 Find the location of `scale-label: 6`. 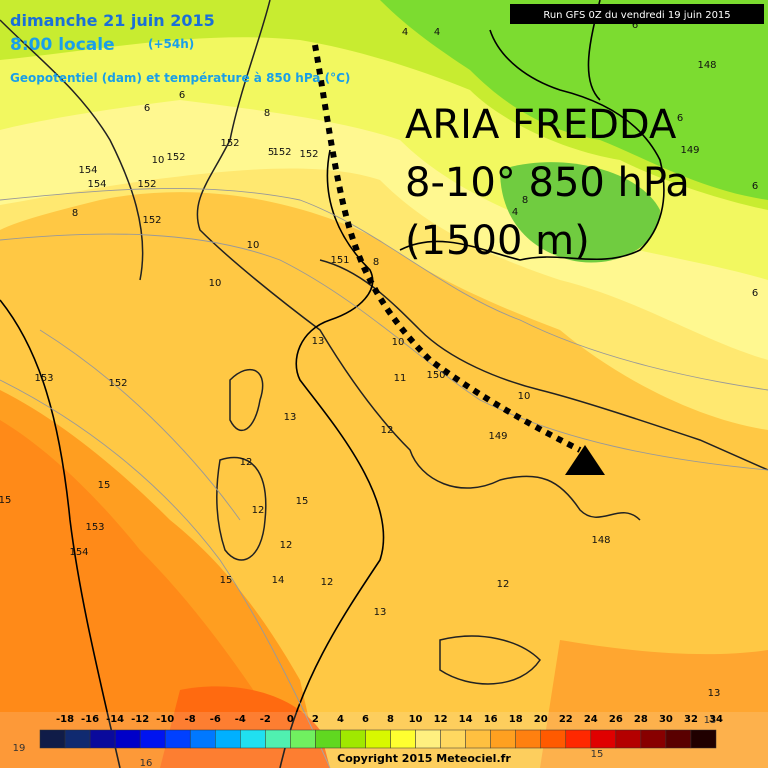

scale-label: 6 is located at coordinates (365, 719).